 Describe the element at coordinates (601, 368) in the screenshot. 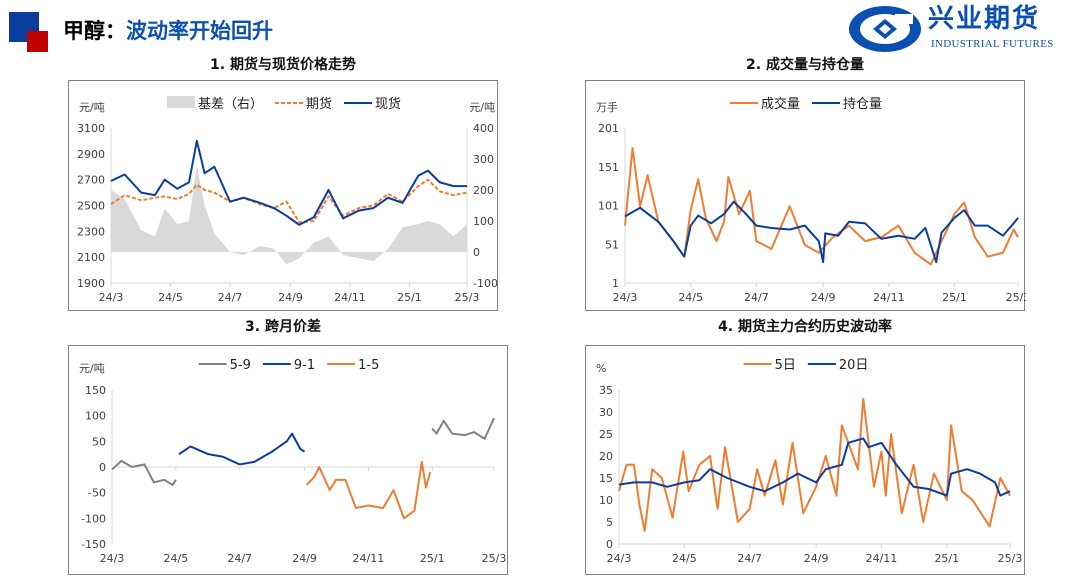

I see `y-axis-unit: %` at that location.